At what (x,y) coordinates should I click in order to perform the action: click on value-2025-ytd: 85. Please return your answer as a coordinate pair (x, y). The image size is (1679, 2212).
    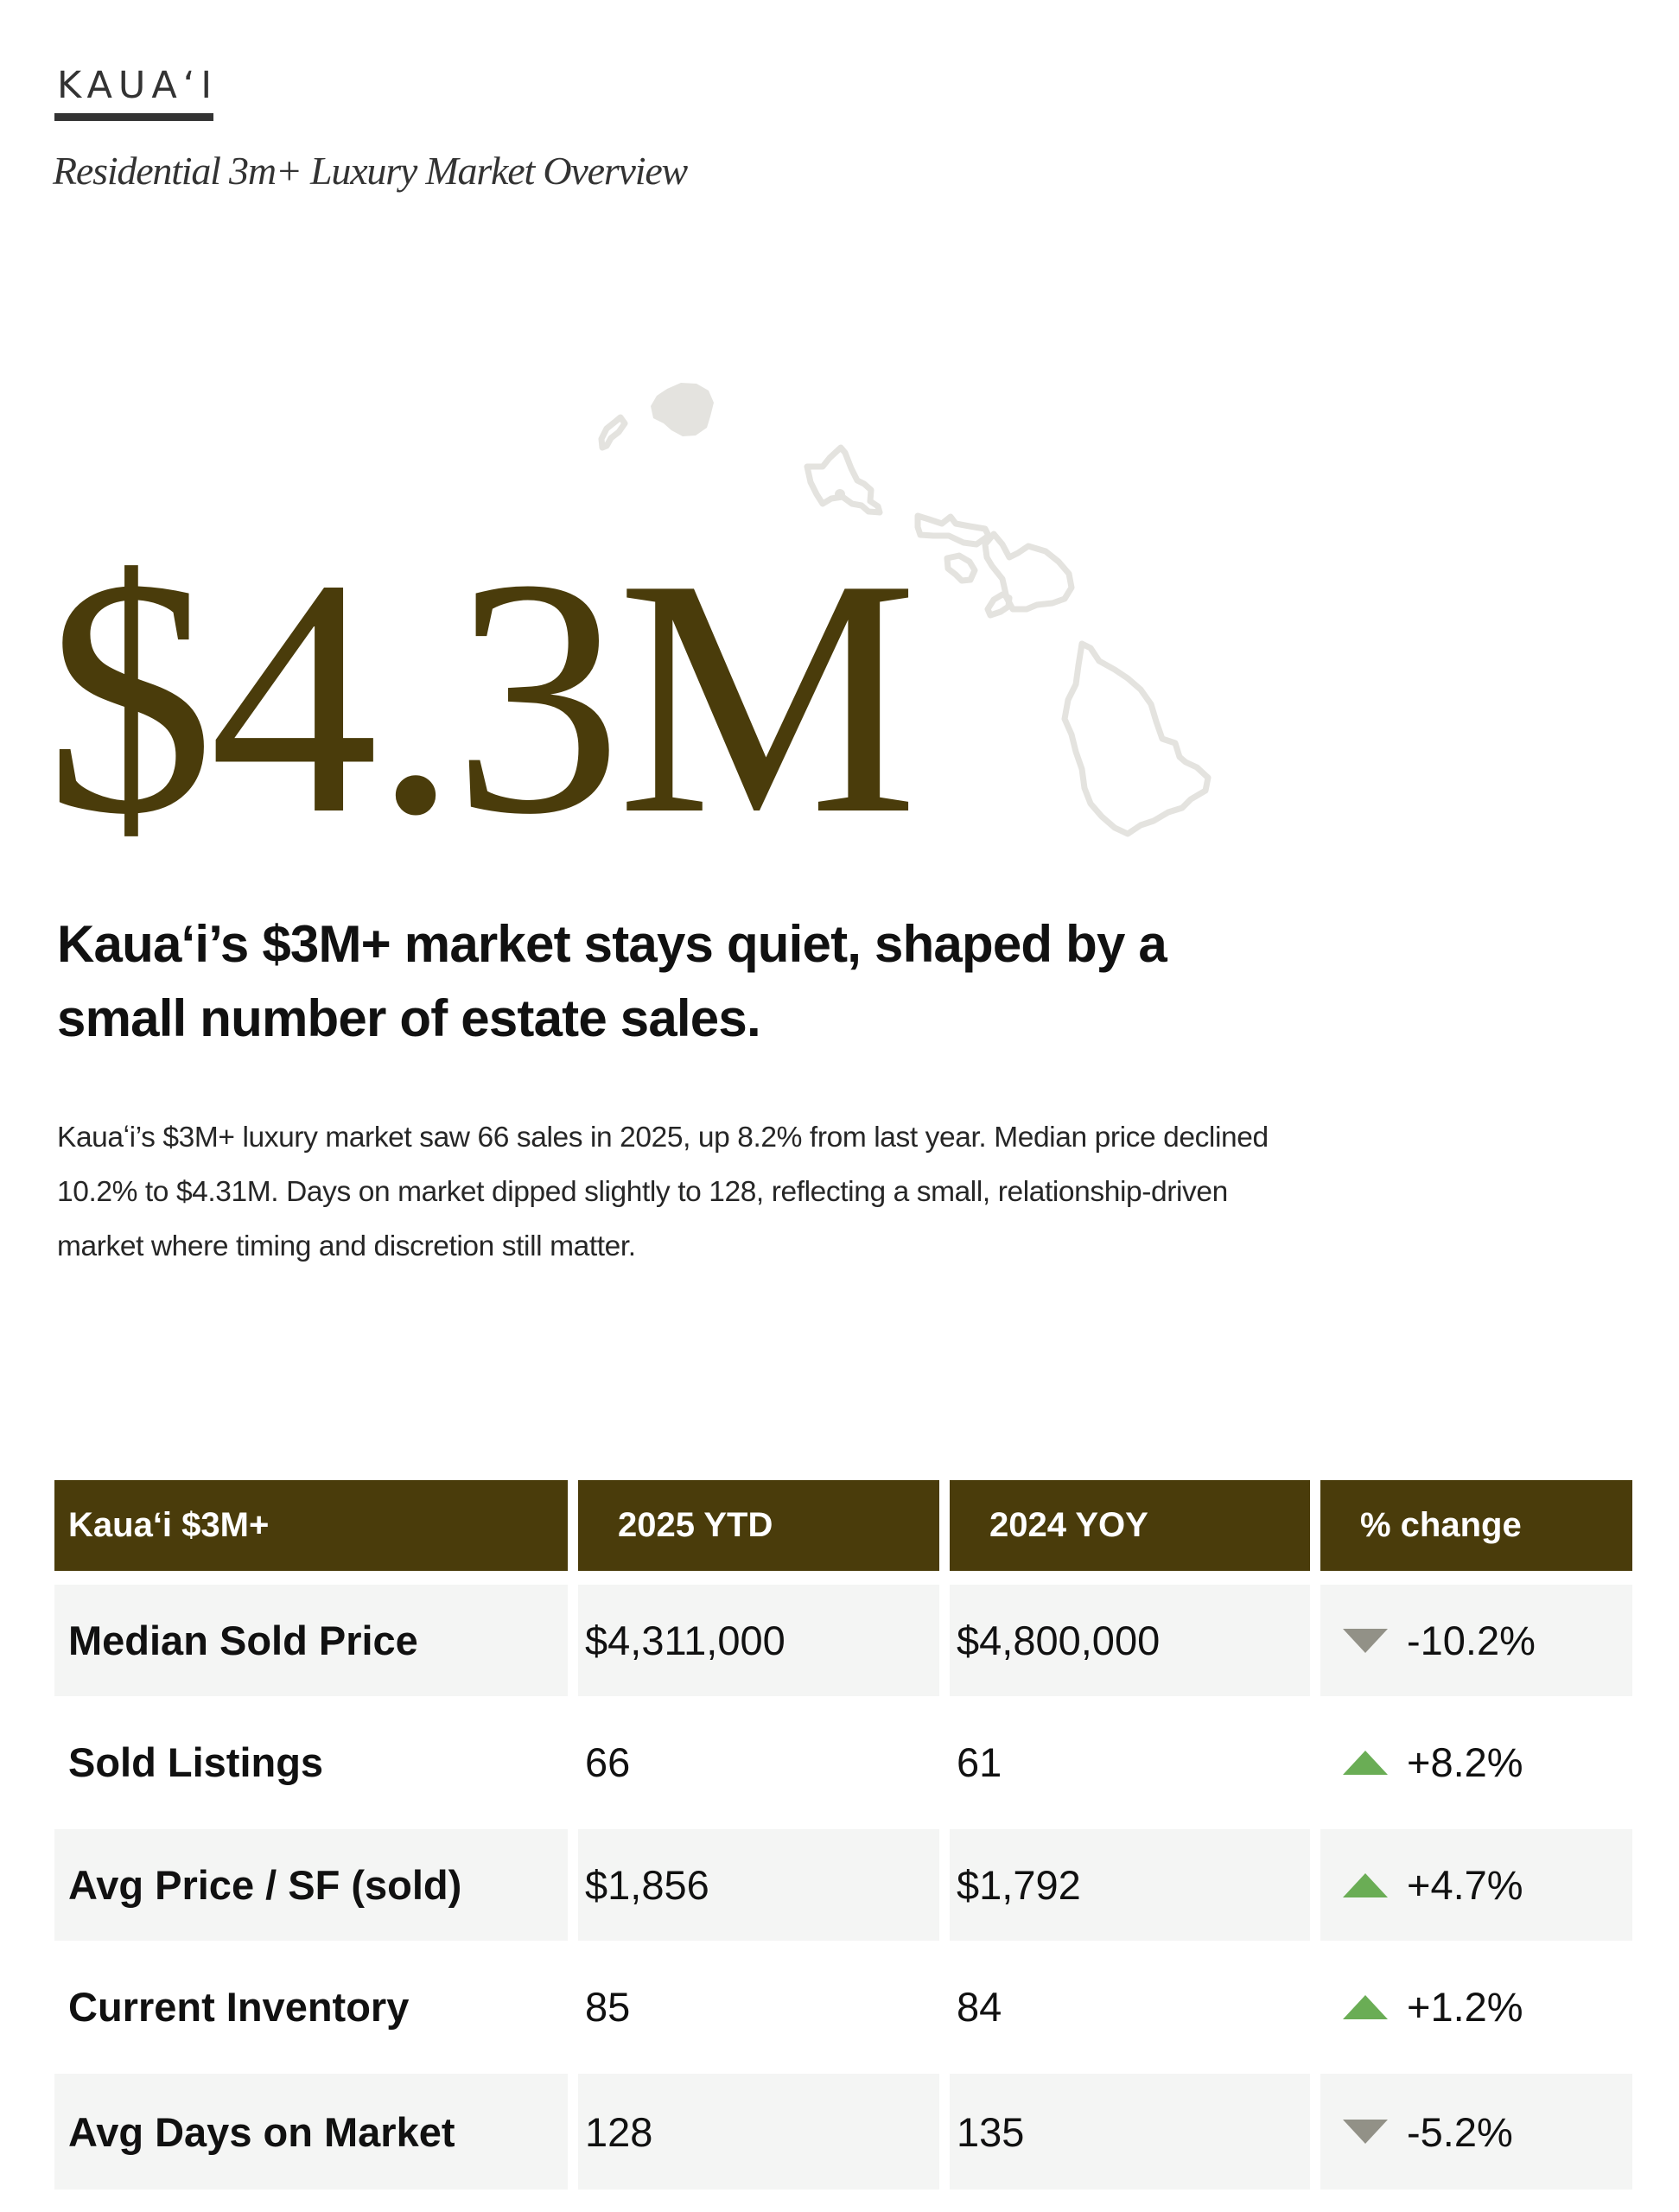
    Looking at the image, I should click on (608, 2007).